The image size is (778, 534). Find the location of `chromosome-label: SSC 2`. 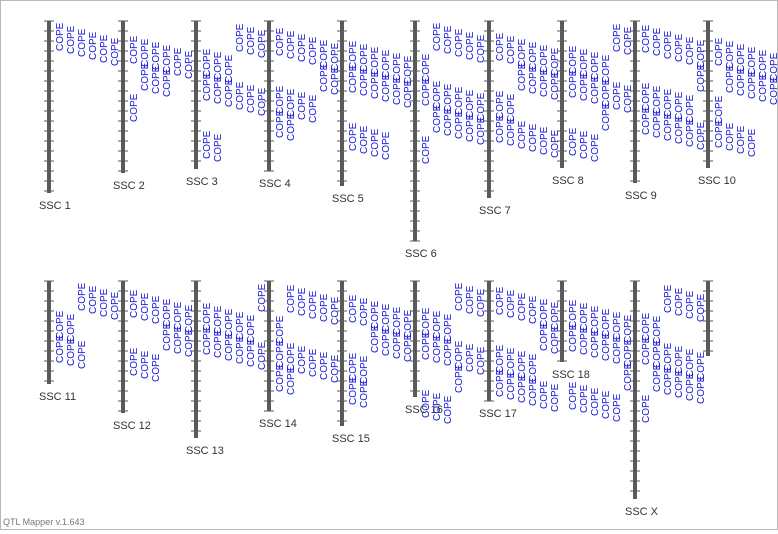

chromosome-label: SSC 2 is located at coordinates (129, 186).